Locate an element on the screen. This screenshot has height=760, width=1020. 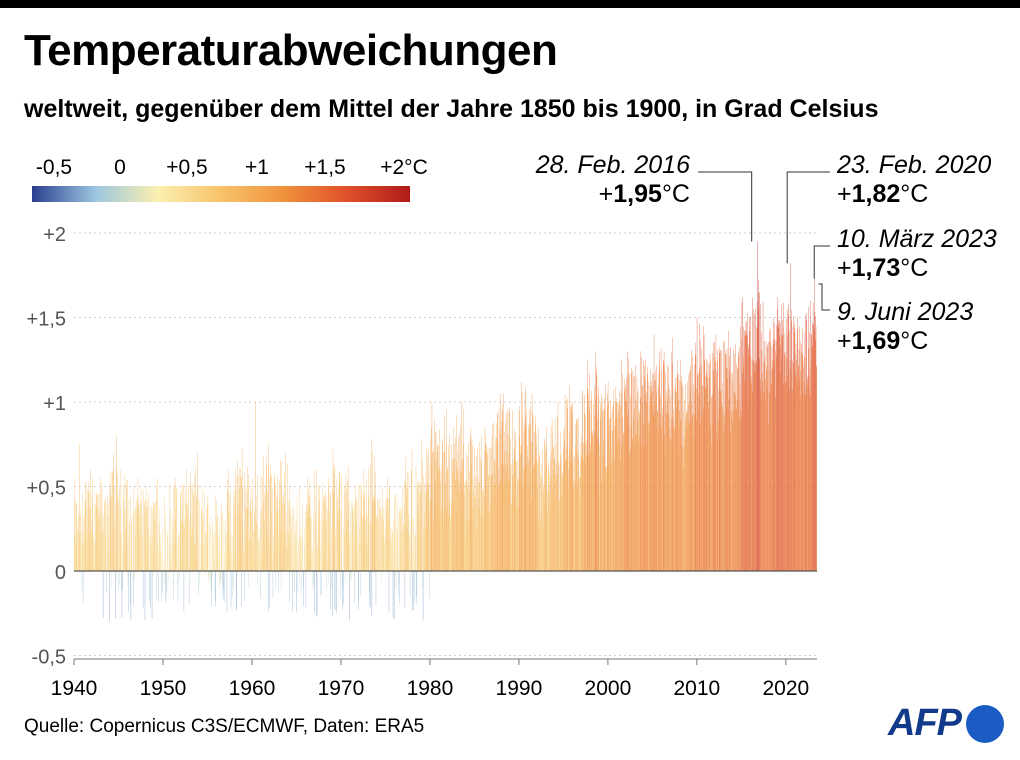
page-title: Temperaturabweichungen is located at coordinates (291, 50).